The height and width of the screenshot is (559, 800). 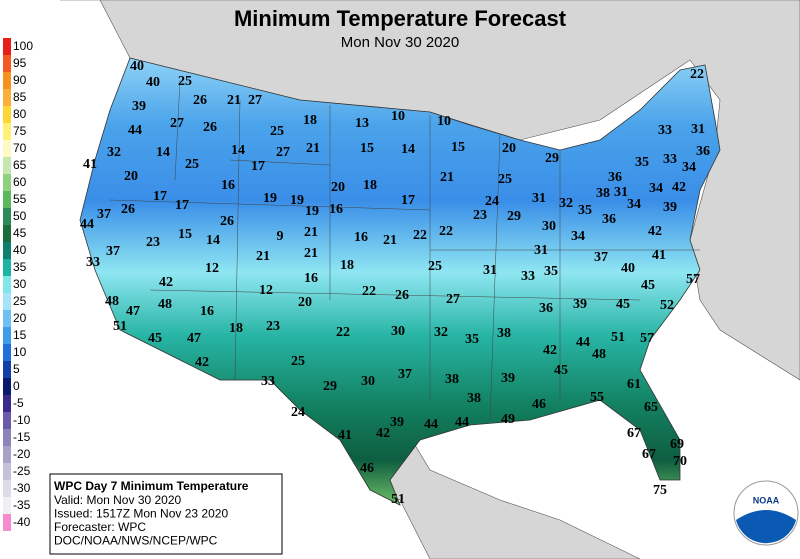 What do you see at coordinates (628, 268) in the screenshot?
I see `station-temp: 40` at bounding box center [628, 268].